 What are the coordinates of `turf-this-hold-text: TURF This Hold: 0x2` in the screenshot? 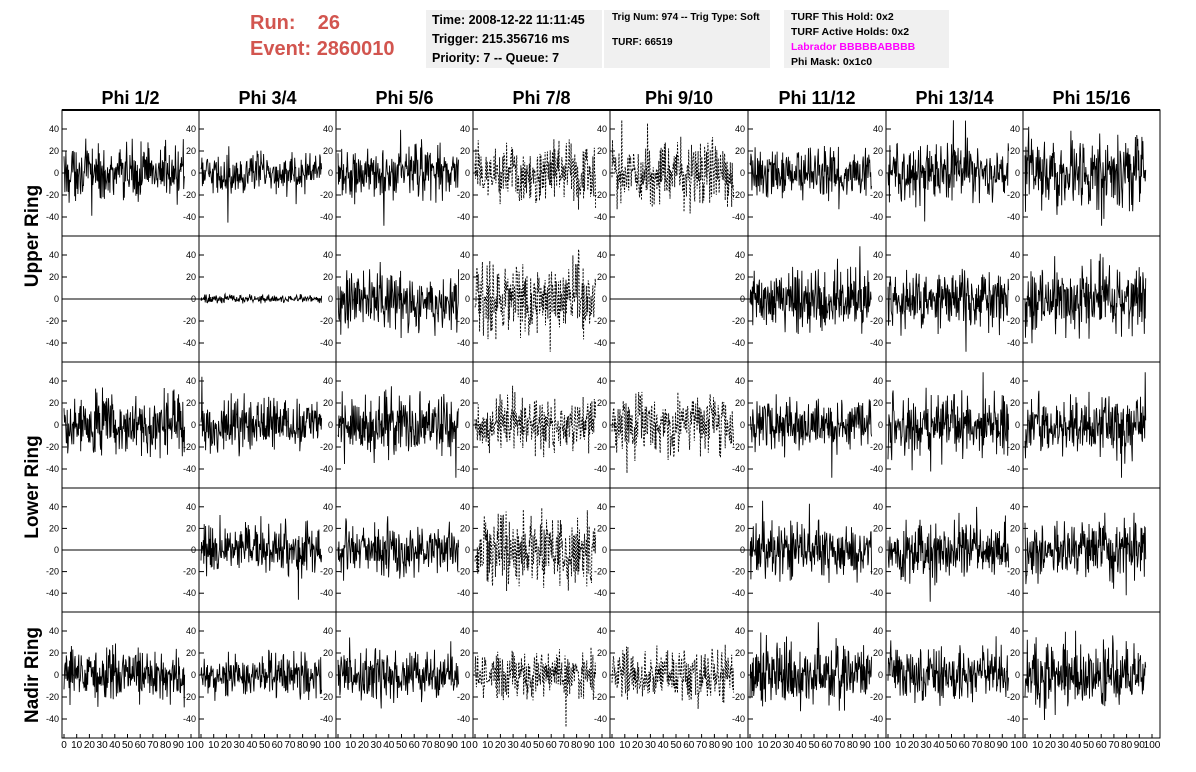 It's located at (842, 17).